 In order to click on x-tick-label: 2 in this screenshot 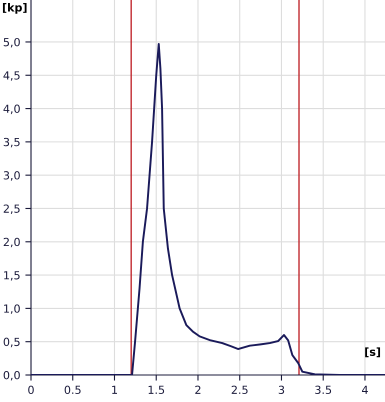, I will do `click(197, 390)`.